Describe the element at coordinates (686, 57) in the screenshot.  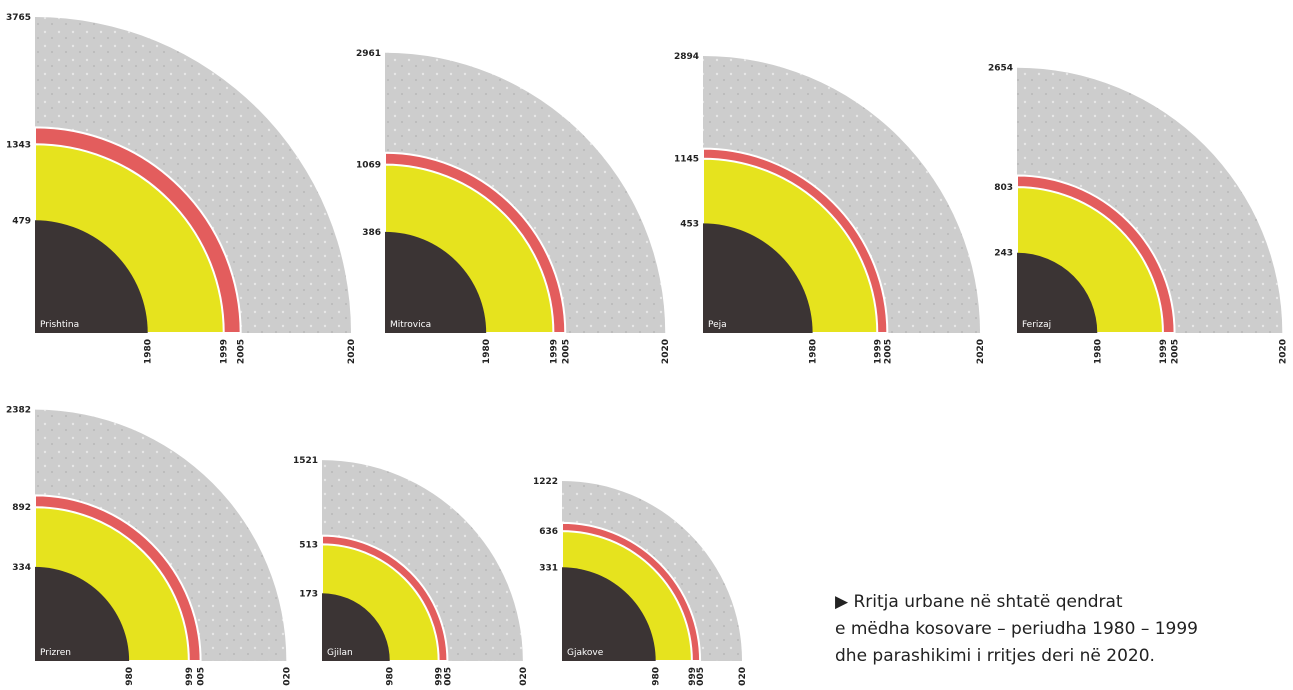
I see `value-label: 2894` at that location.